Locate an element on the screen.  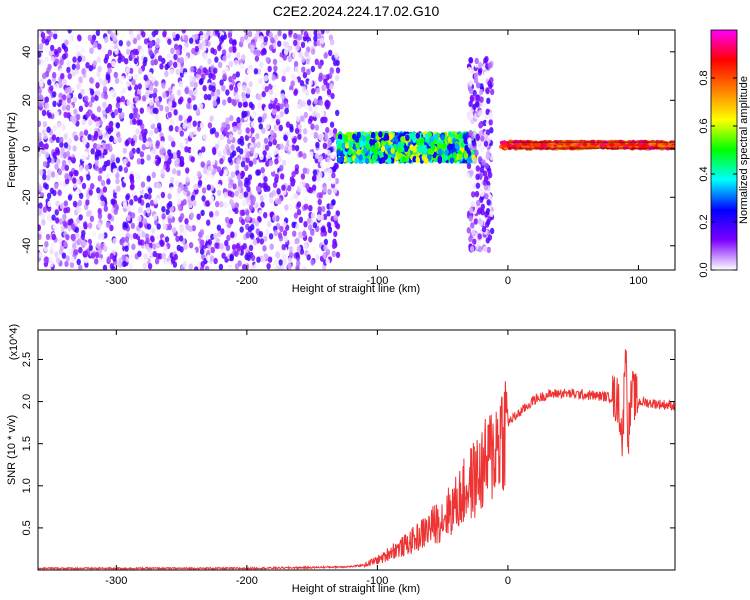
y-tick-label: 20 is located at coordinates (27, 100).